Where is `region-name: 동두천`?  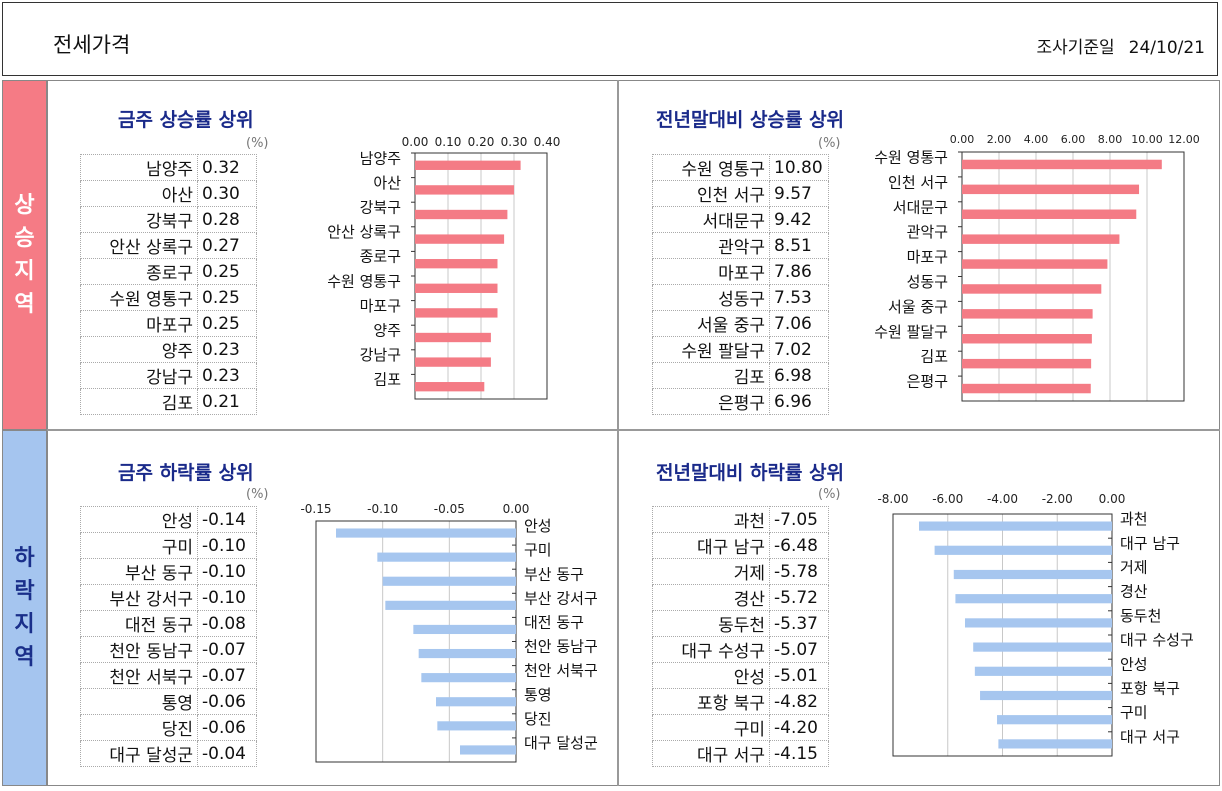
region-name: 동두천 is located at coordinates (711, 623).